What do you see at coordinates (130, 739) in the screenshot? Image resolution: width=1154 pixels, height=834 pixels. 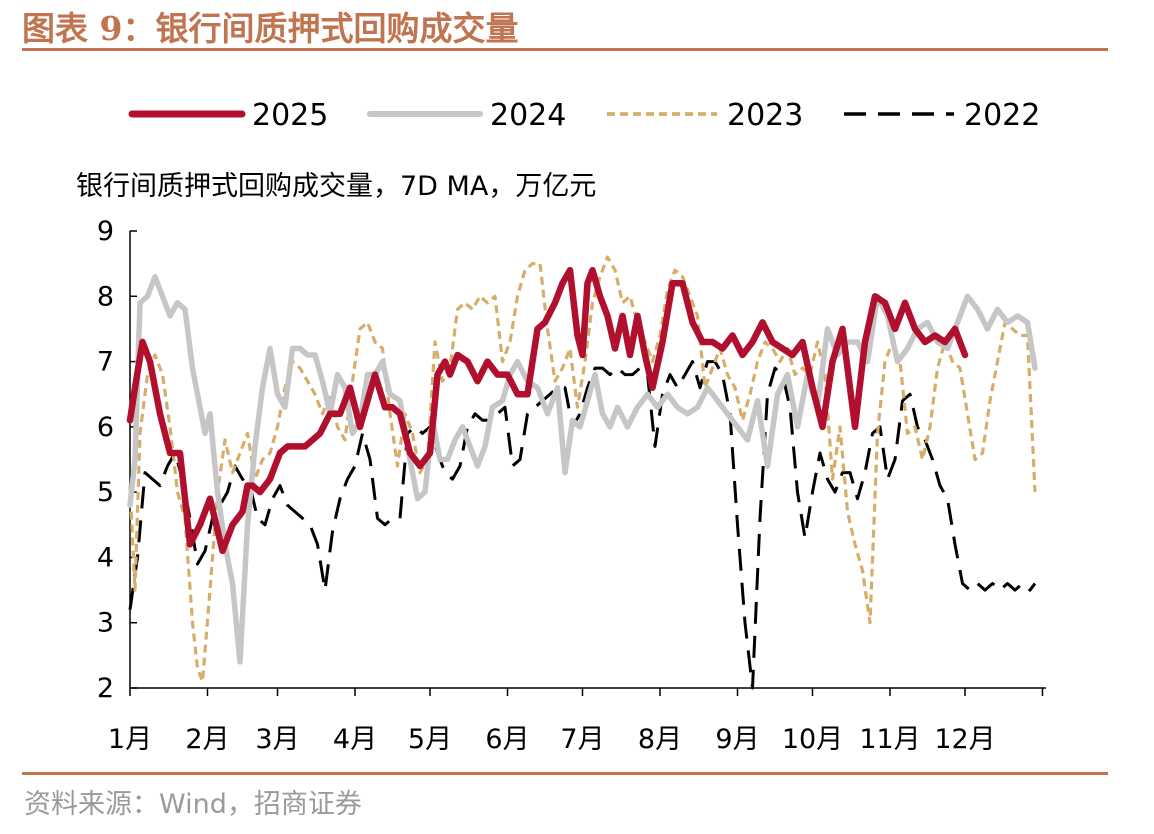 I see `x-tick-label: 1月` at bounding box center [130, 739].